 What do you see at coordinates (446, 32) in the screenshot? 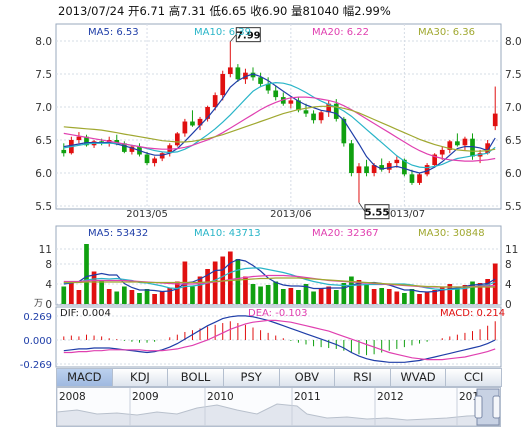
I see `price-ma30-legend: MA30: 6.36` at bounding box center [446, 32].